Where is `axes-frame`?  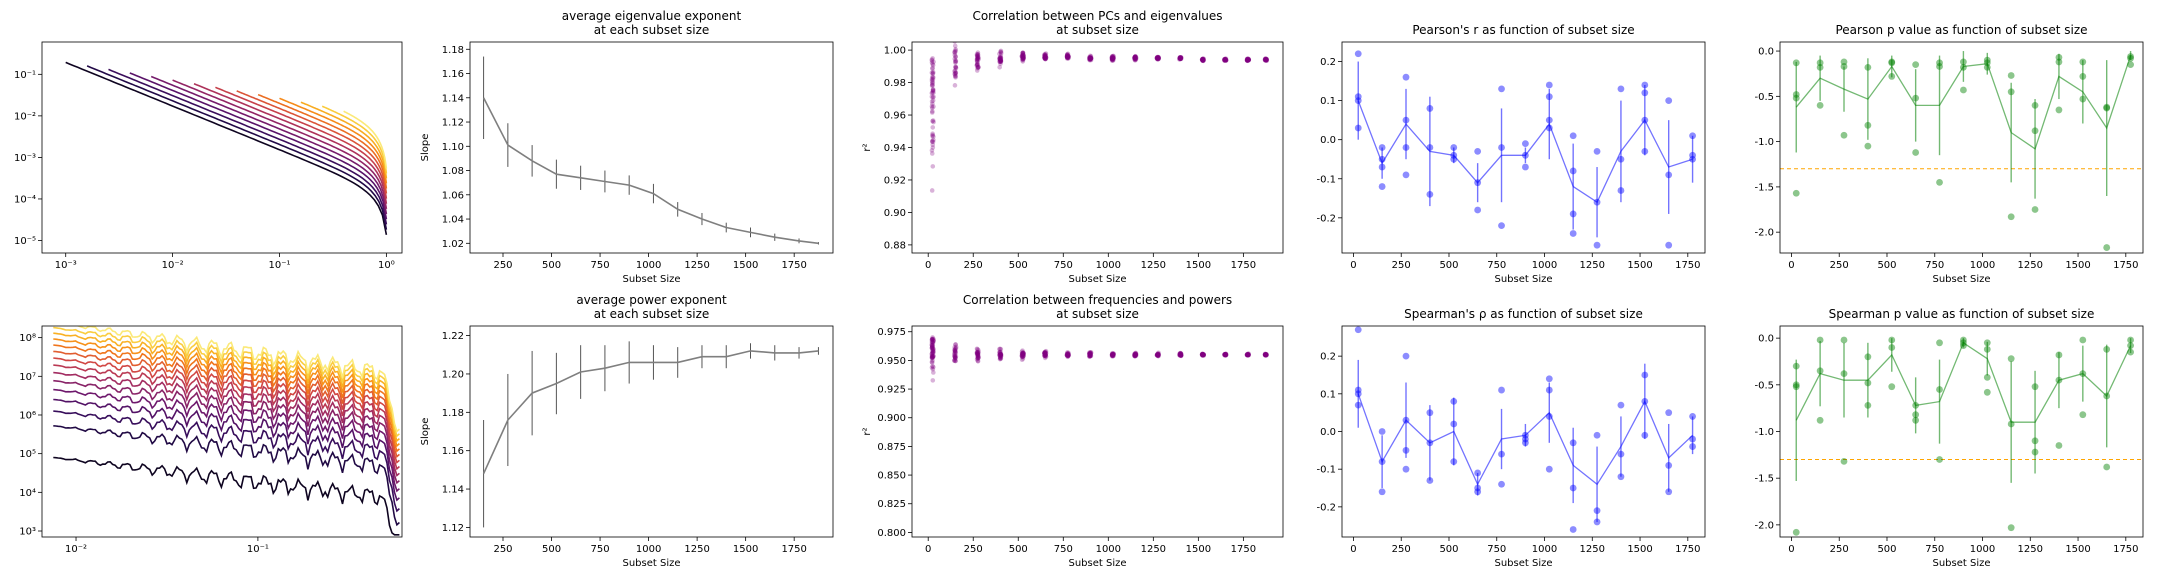 axes-frame is located at coordinates (1523, 147).